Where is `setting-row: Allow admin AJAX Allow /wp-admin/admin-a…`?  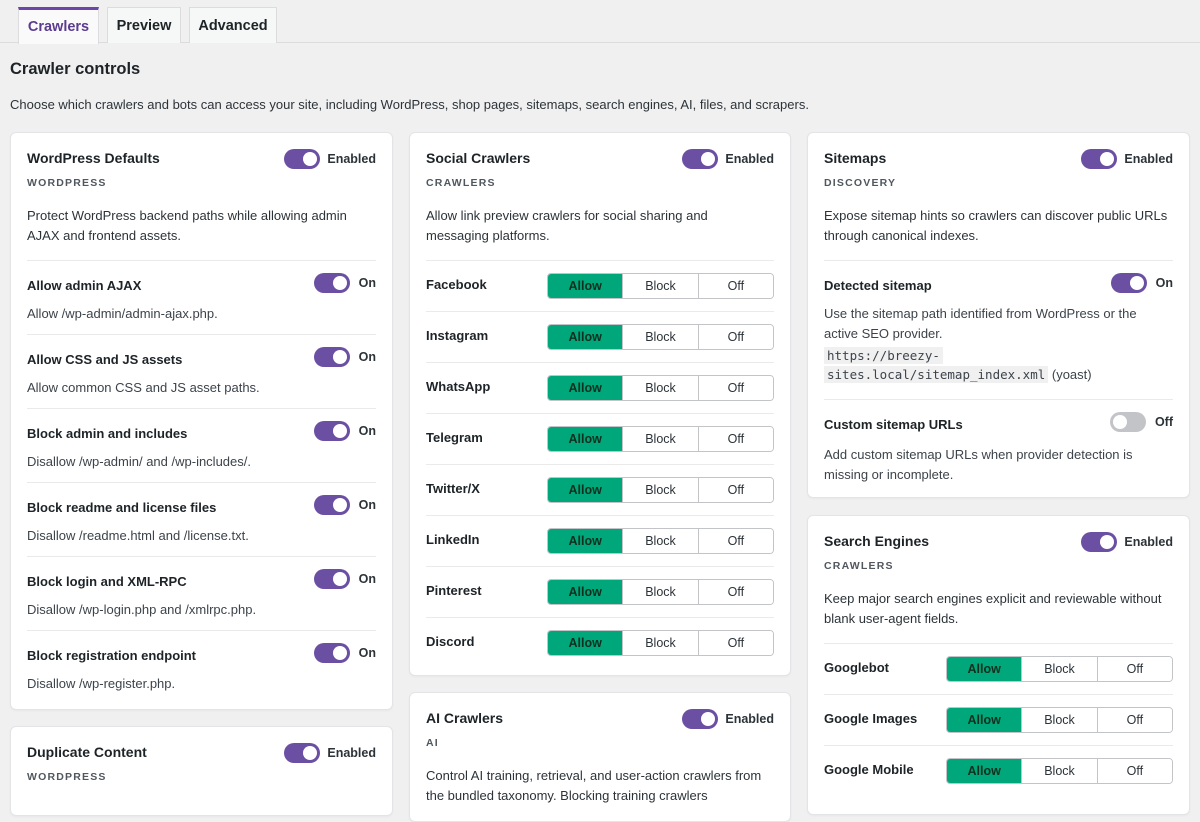
setting-row: Allow admin AJAX Allow /wp-admin/admin-a… is located at coordinates (201, 297).